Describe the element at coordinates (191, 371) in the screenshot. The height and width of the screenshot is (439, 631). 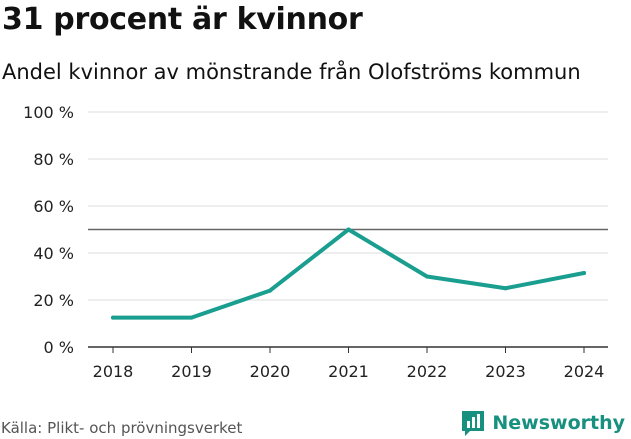
I see `x-tick-label: 2019` at that location.